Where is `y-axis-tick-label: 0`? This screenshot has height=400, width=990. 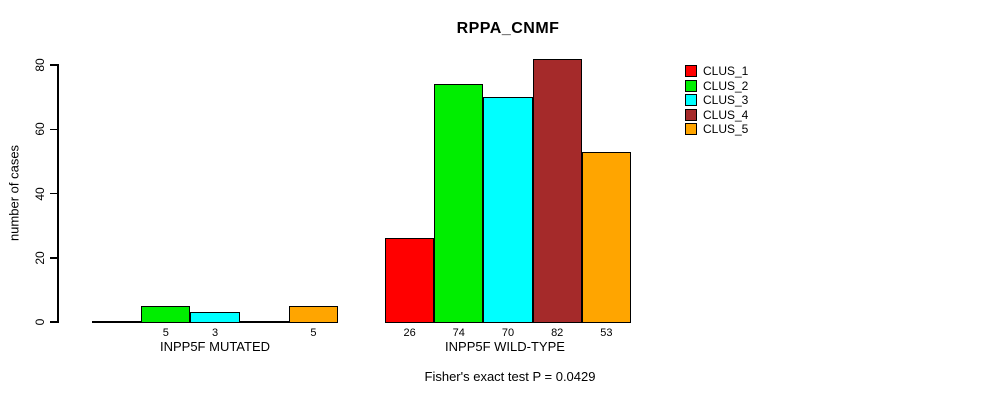 y-axis-tick-label: 0 is located at coordinates (40, 322).